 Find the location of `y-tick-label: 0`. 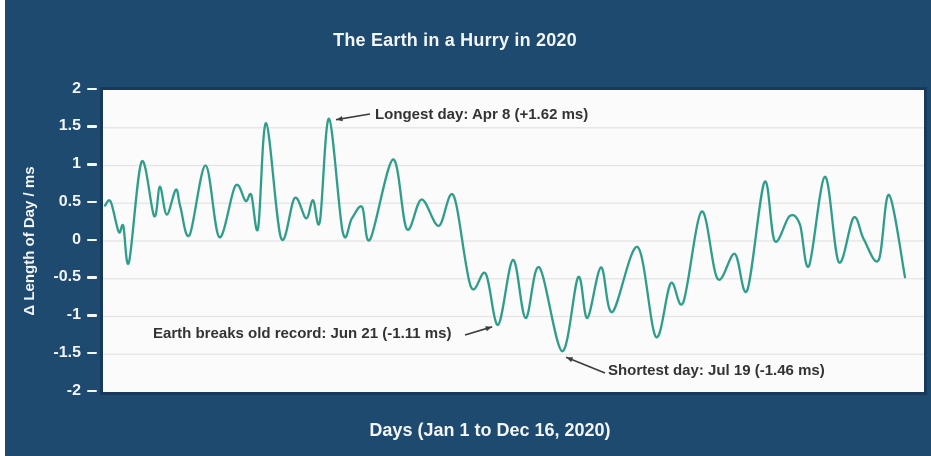

y-tick-label: 0 is located at coordinates (76, 239).